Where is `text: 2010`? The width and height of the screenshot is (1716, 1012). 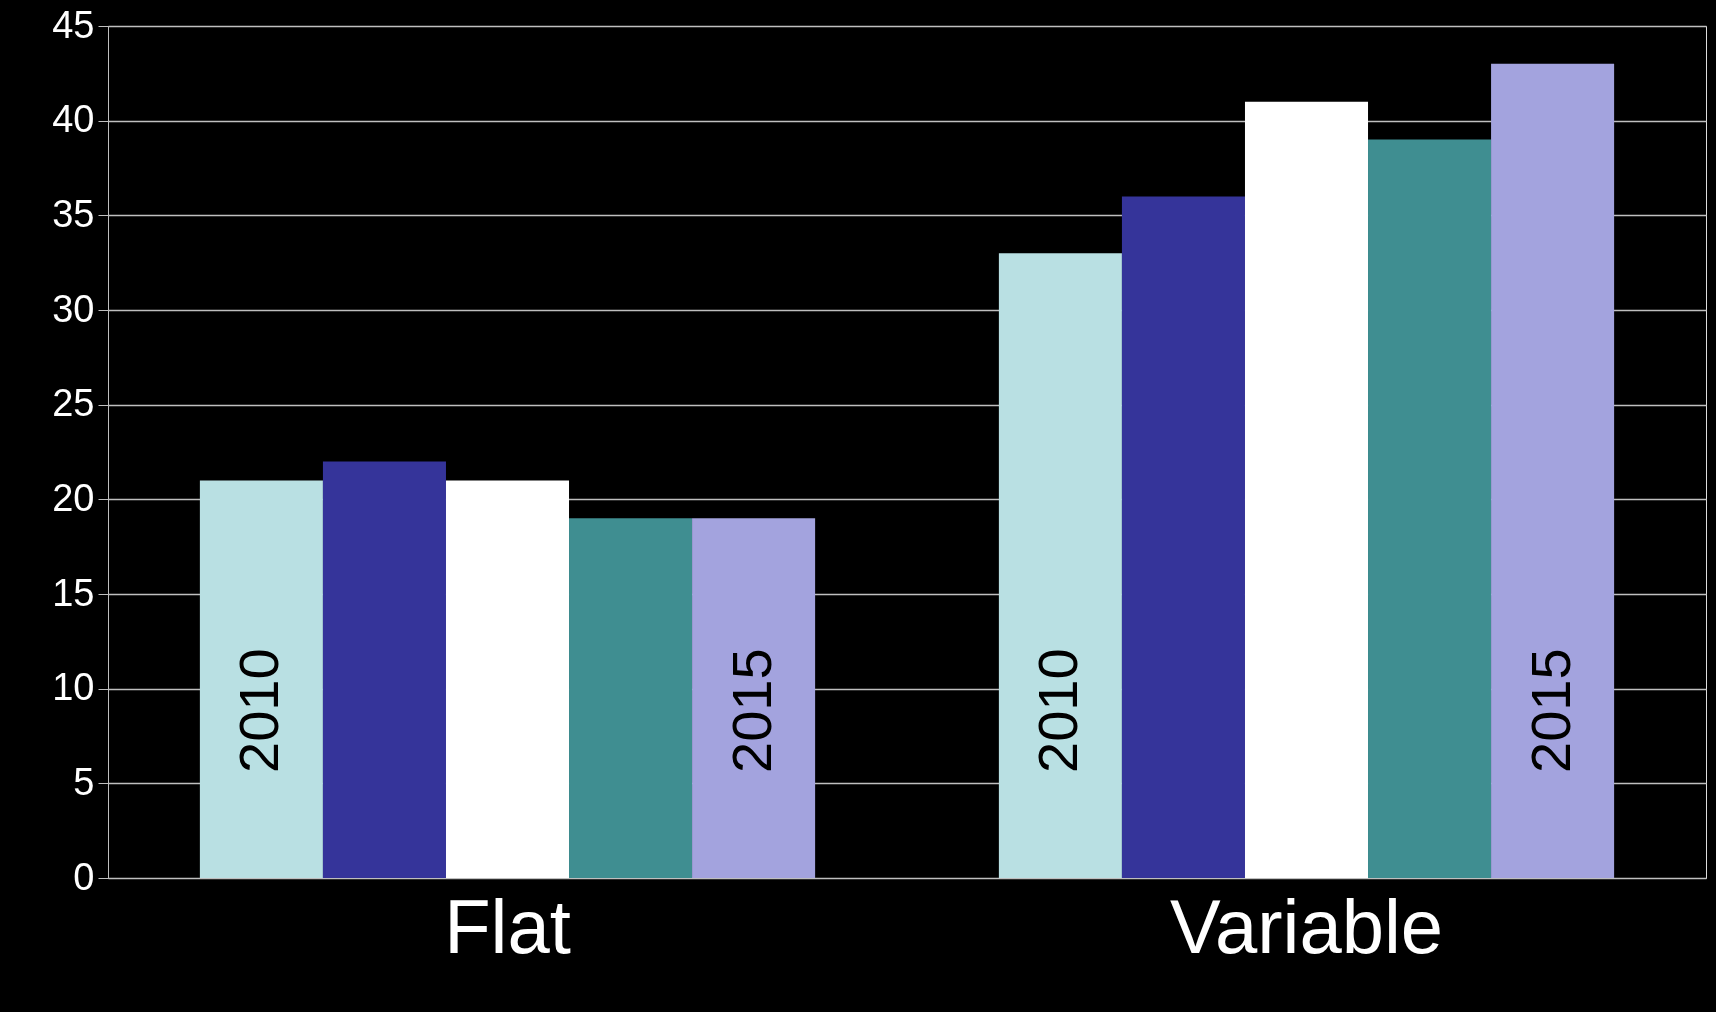 text: 2010 is located at coordinates (1058, 710).